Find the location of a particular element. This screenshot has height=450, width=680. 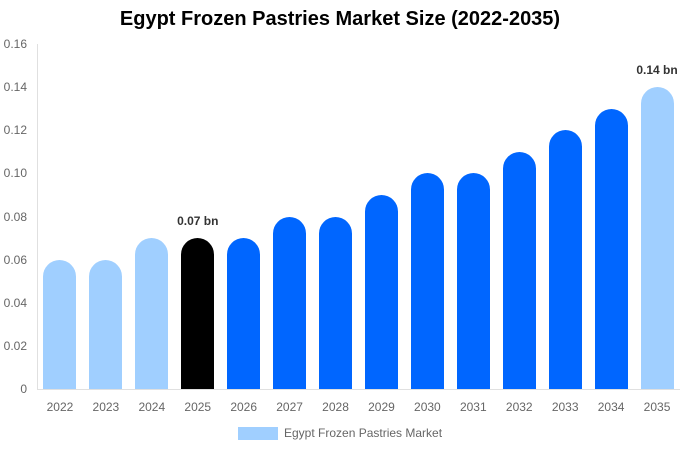

bar-2033 is located at coordinates (565, 259).